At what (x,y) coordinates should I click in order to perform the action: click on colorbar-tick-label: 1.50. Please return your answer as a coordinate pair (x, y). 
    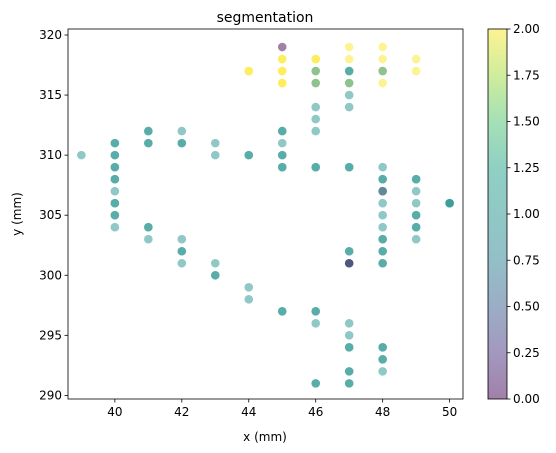
    Looking at the image, I should click on (526, 122).